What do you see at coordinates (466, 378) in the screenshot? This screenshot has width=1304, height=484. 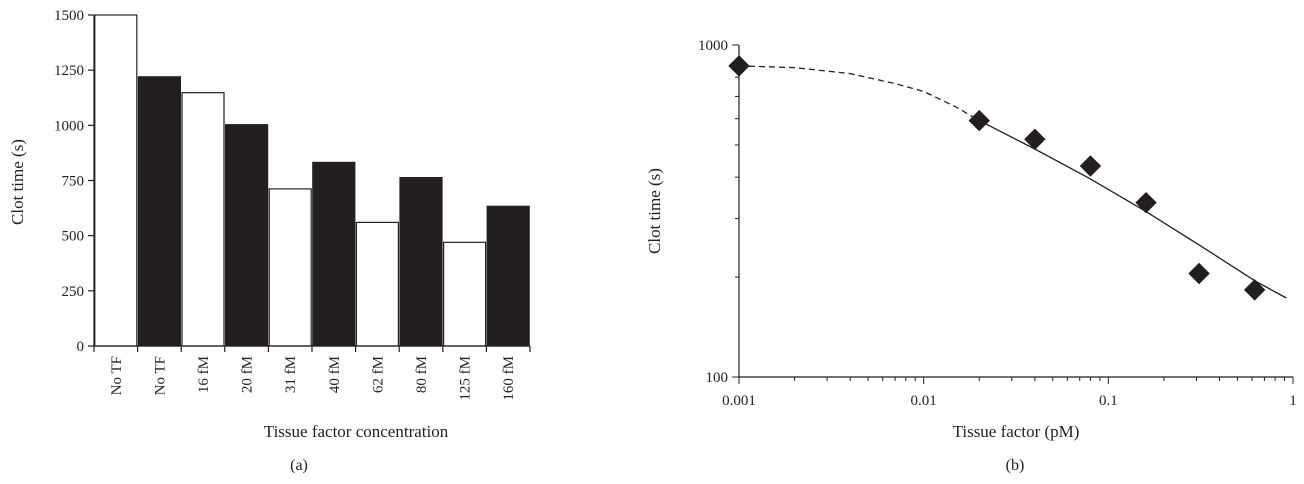 I see `x-tick-label: 125 fM` at bounding box center [466, 378].